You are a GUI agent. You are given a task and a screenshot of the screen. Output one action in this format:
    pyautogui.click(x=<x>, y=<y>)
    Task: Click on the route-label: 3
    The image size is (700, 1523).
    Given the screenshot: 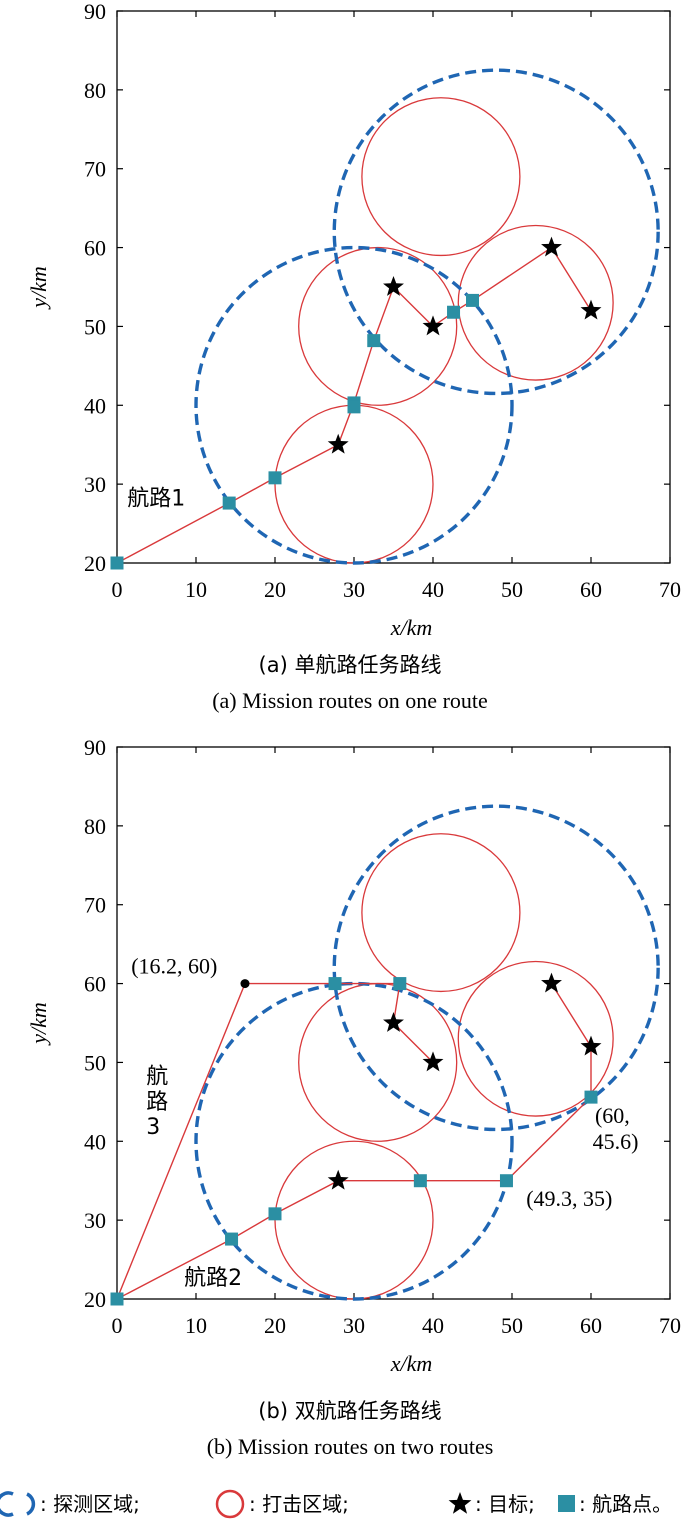 What is the action you would take?
    pyautogui.click(x=153, y=1127)
    